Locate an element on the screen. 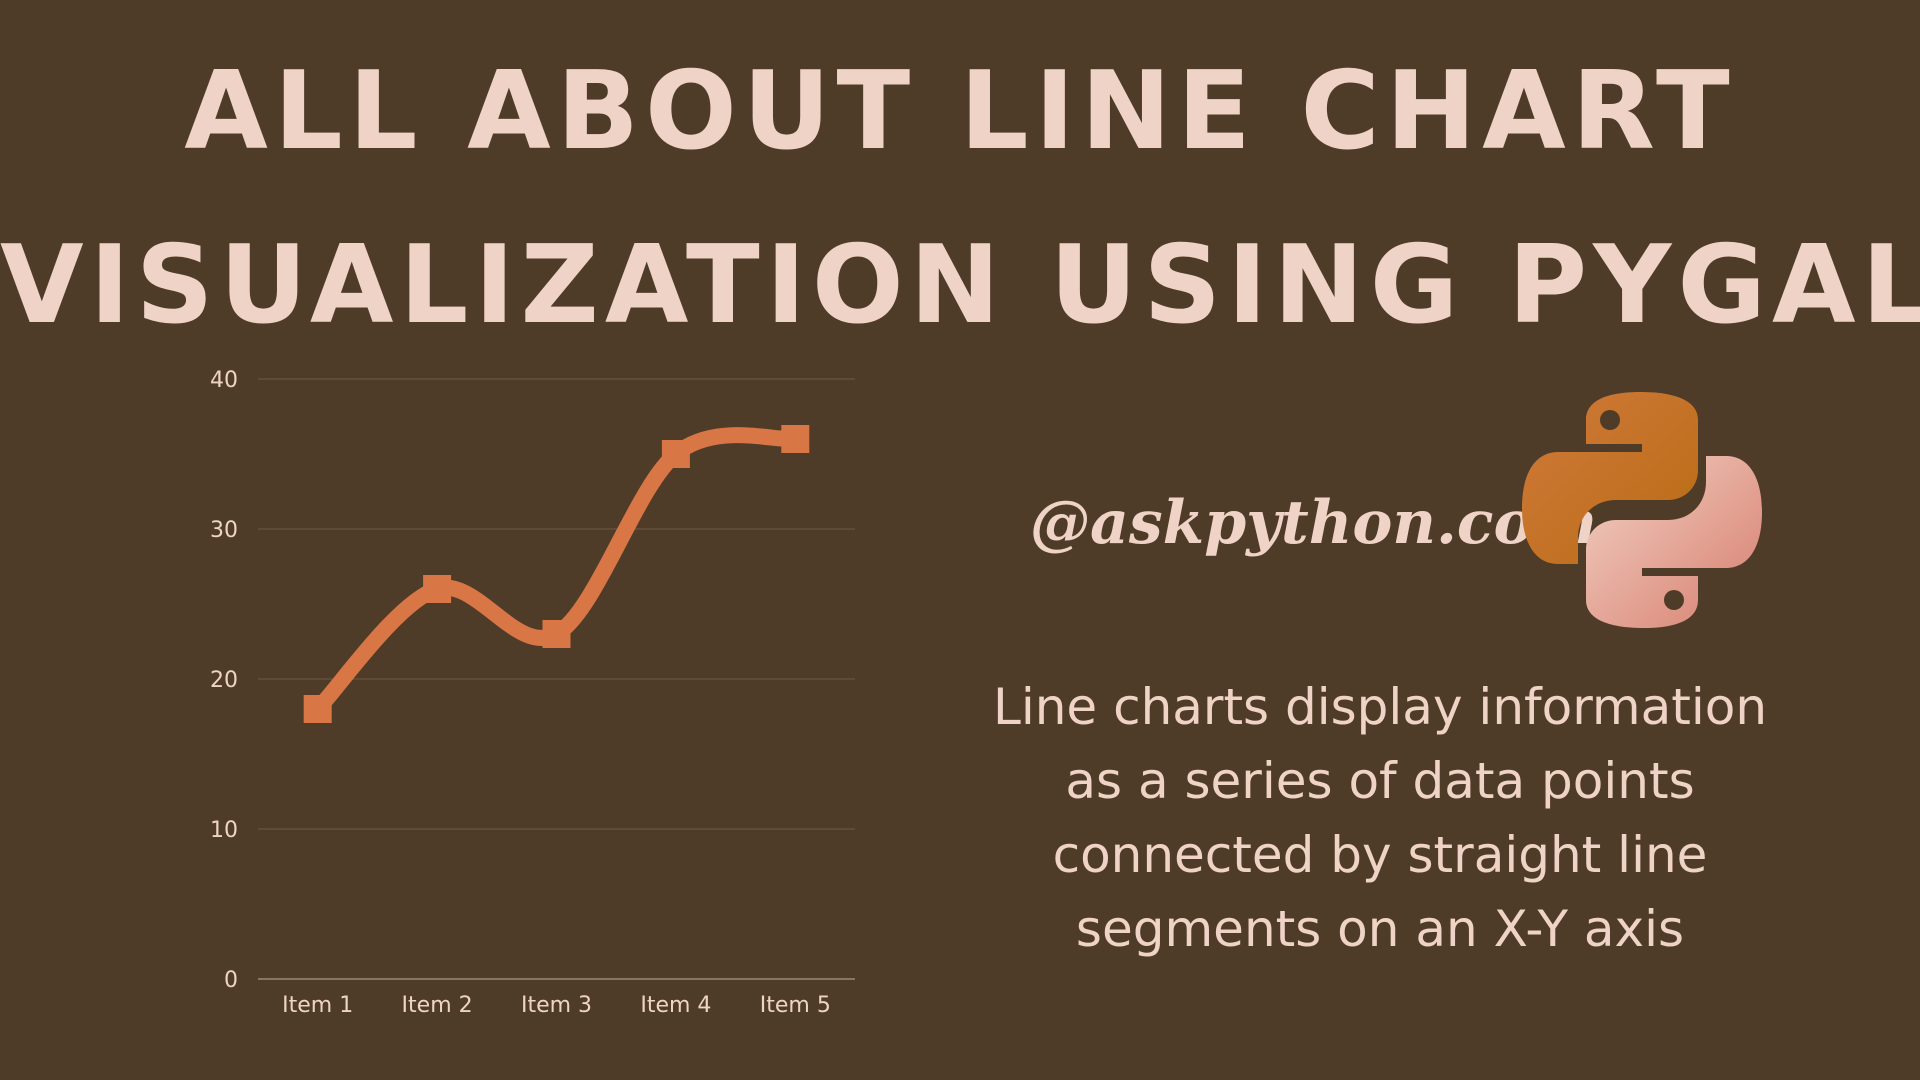 The width and height of the screenshot is (1920, 1080). site-watermark: @askpython.com is located at coordinates (1313, 523).